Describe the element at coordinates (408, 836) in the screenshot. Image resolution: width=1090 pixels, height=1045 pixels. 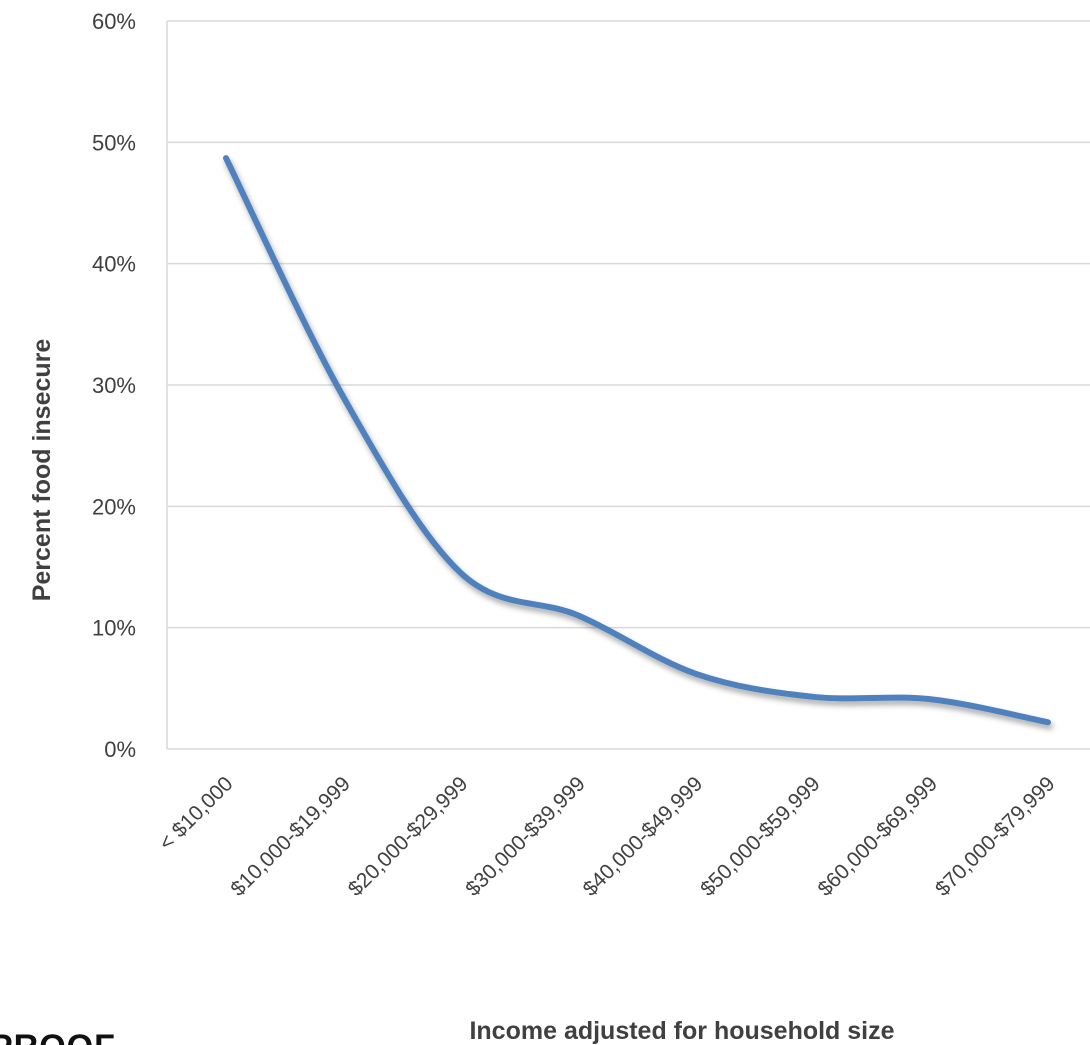
I see `x-tick-label: $20,000-$29,999` at that location.